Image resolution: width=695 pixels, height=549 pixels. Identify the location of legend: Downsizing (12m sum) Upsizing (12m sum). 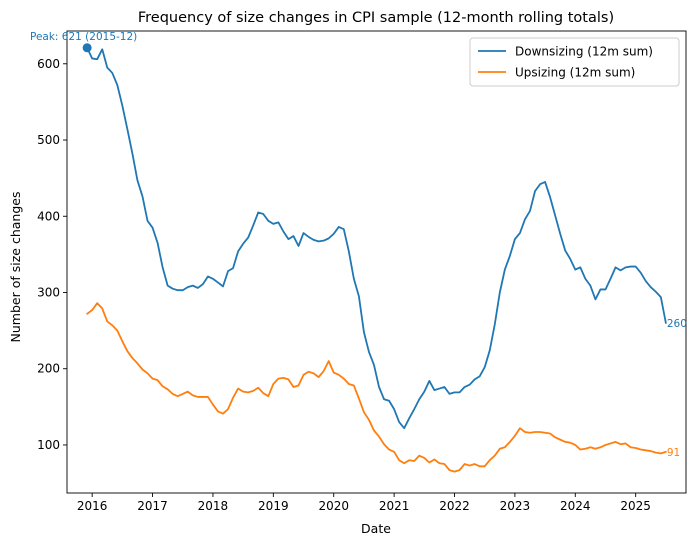
(574, 62).